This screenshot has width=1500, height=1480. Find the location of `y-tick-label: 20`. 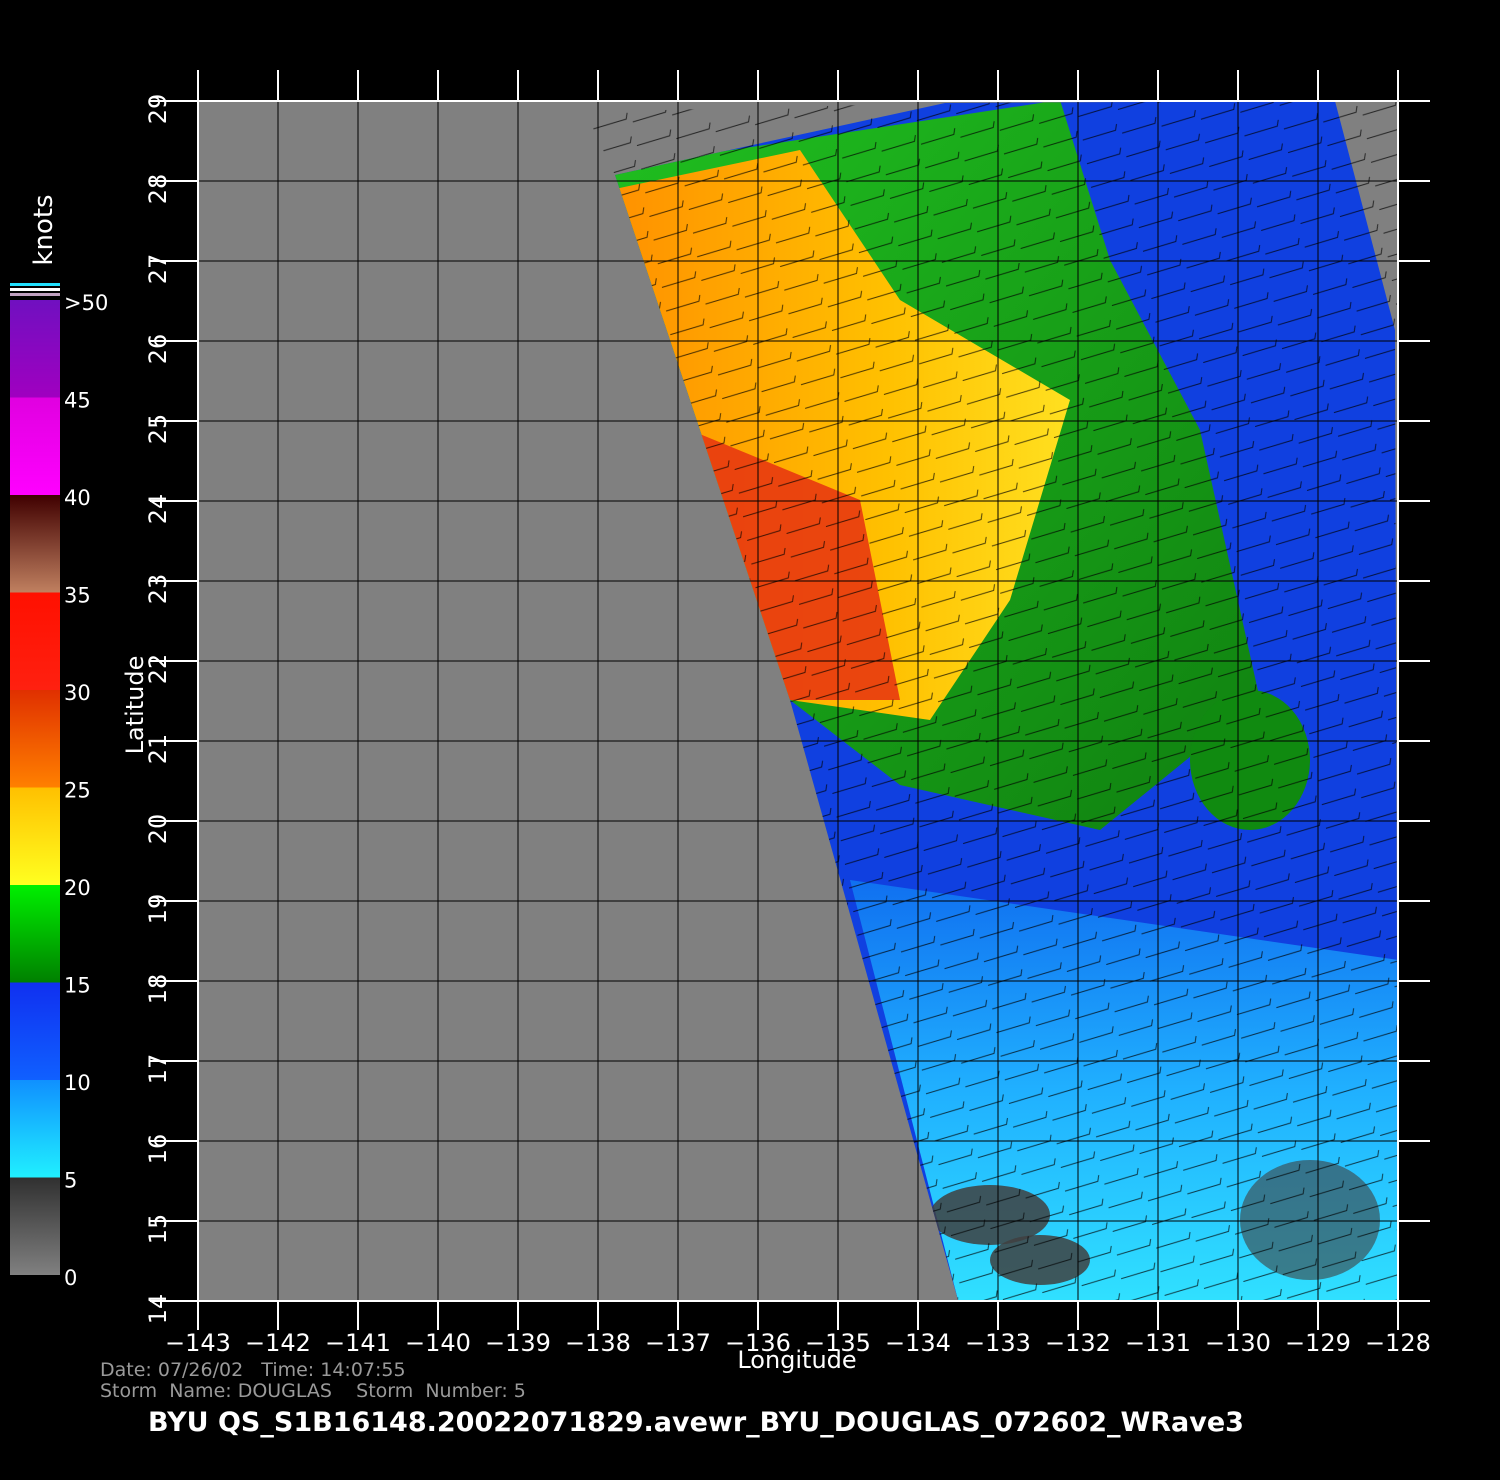

y-tick-label: 20 is located at coordinates (158, 829).